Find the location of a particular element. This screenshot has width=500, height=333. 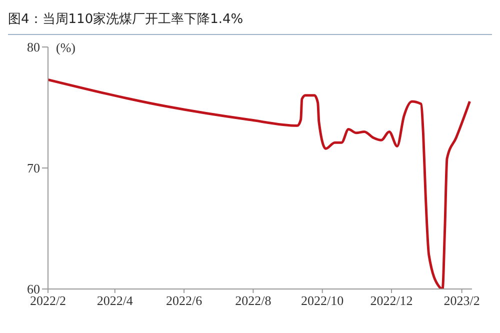

x-tick-label: 2022/8 is located at coordinates (253, 300).